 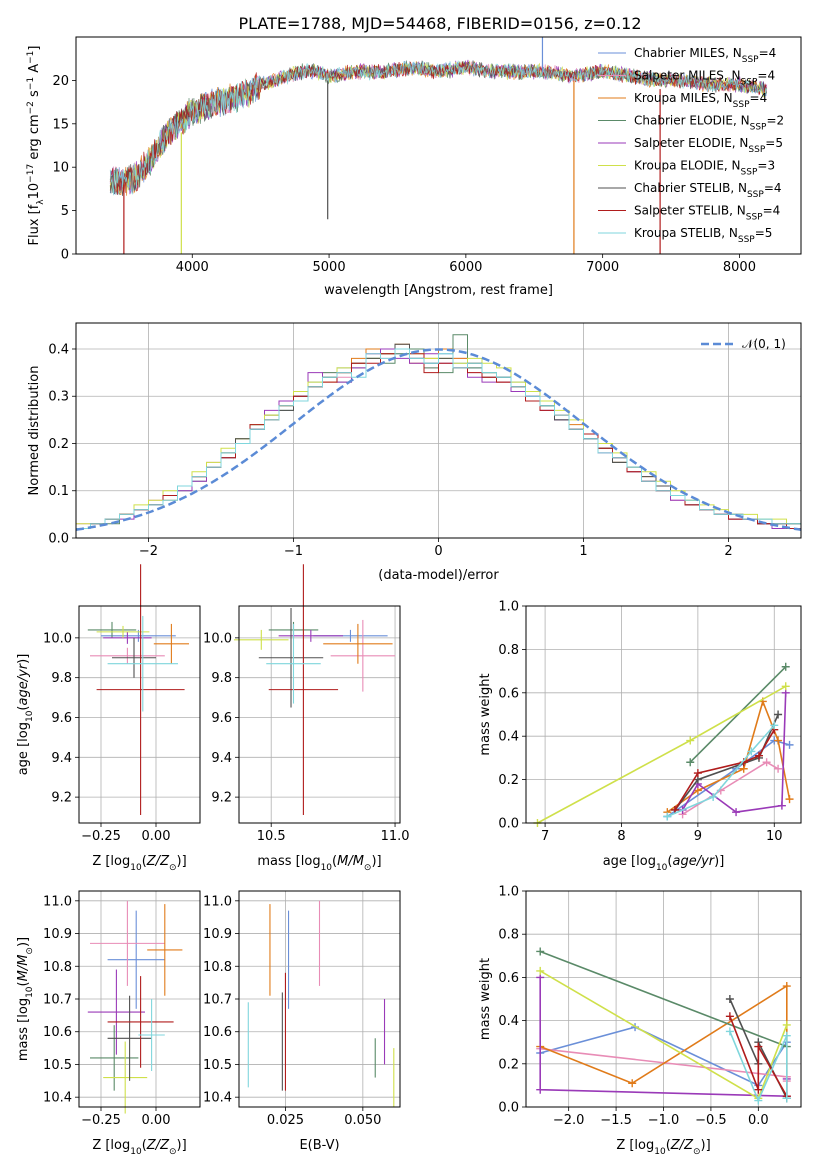 I want to click on y-tick-label: 1.0, so click(x=508, y=607).